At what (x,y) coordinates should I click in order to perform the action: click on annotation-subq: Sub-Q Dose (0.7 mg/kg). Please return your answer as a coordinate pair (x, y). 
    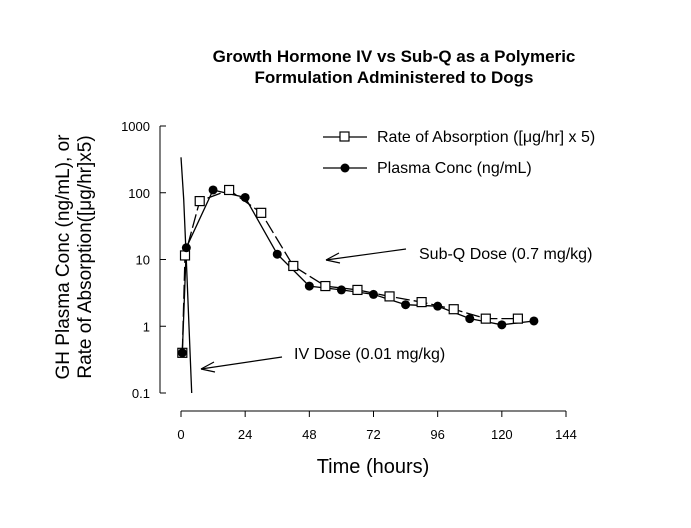
    Looking at the image, I should click on (458, 255).